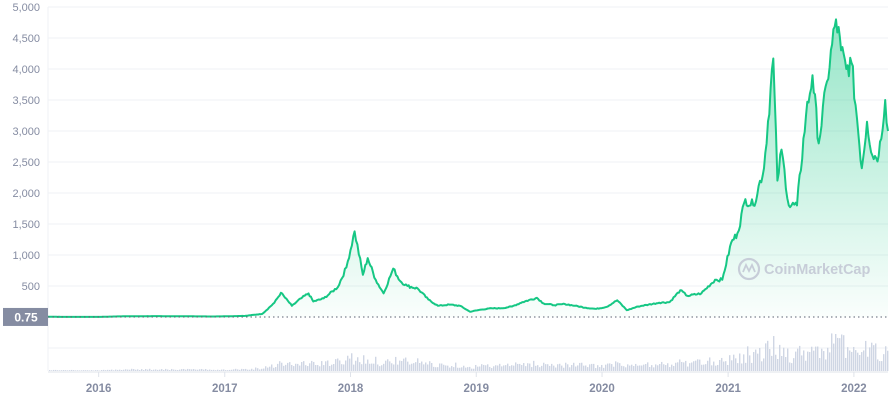  I want to click on y-tick-label: 4,000, so click(26, 70).